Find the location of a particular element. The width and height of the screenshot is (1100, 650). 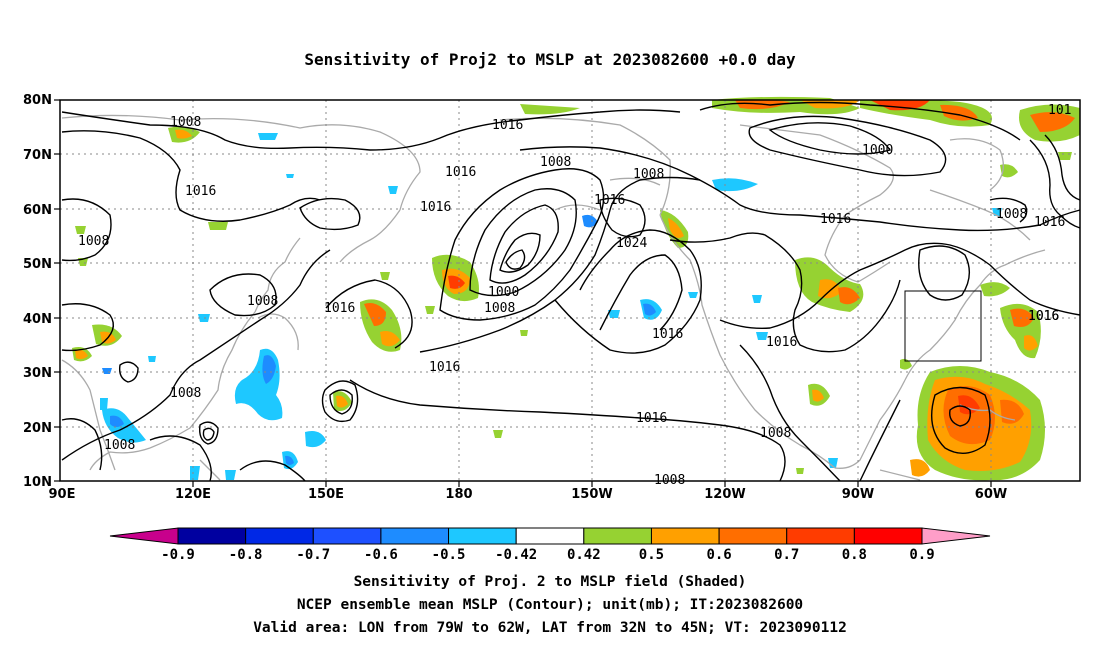

colorbar-label: 0.7 is located at coordinates (786, 555).